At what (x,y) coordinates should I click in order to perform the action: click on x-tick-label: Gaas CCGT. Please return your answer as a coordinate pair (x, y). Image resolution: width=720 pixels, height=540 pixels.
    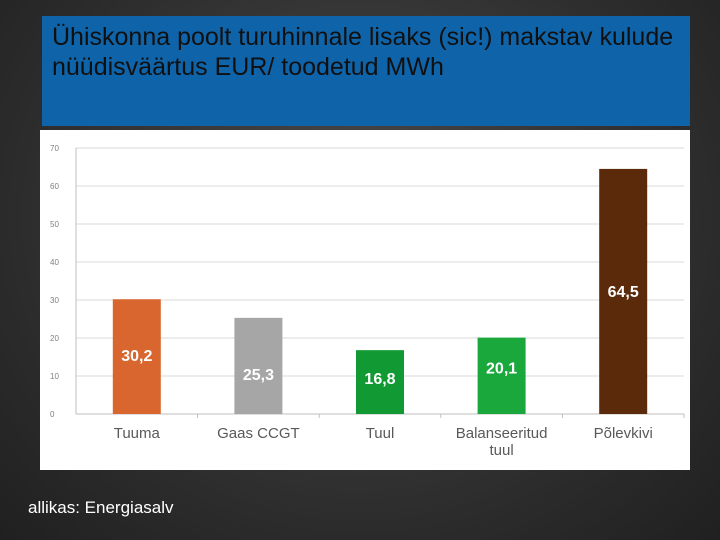
    Looking at the image, I should click on (258, 433).